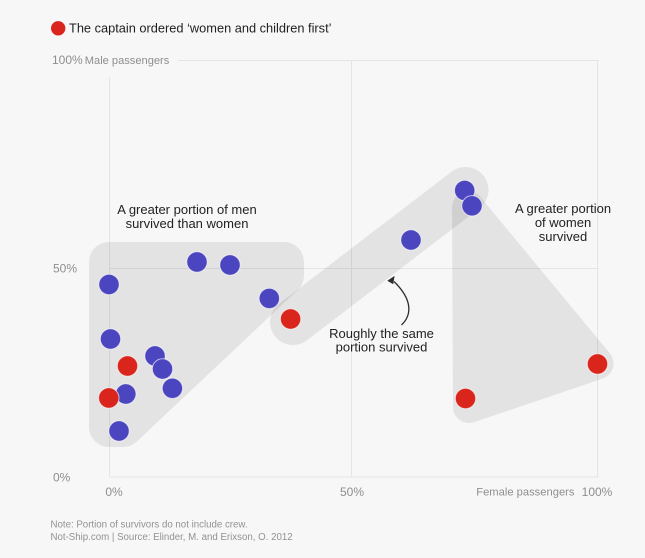  What do you see at coordinates (381, 333) in the screenshot?
I see `svg-text: Roughly the same` at bounding box center [381, 333].